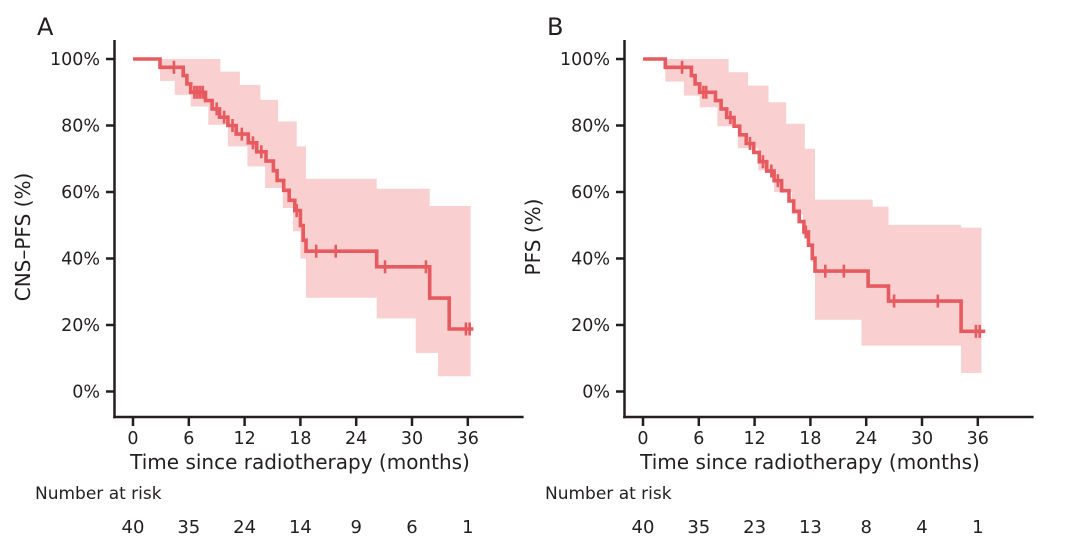 The width and height of the screenshot is (1080, 556). I want to click on number-at-risk-value: 14, so click(300, 527).